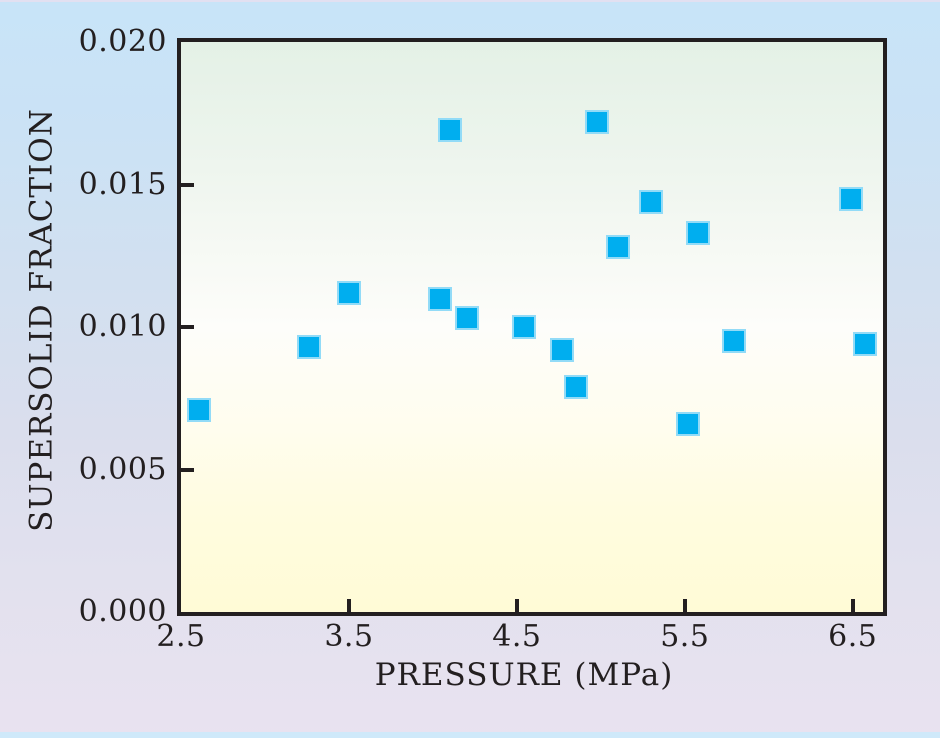 The width and height of the screenshot is (940, 738). I want to click on x-tick-label: 3.5, so click(349, 636).